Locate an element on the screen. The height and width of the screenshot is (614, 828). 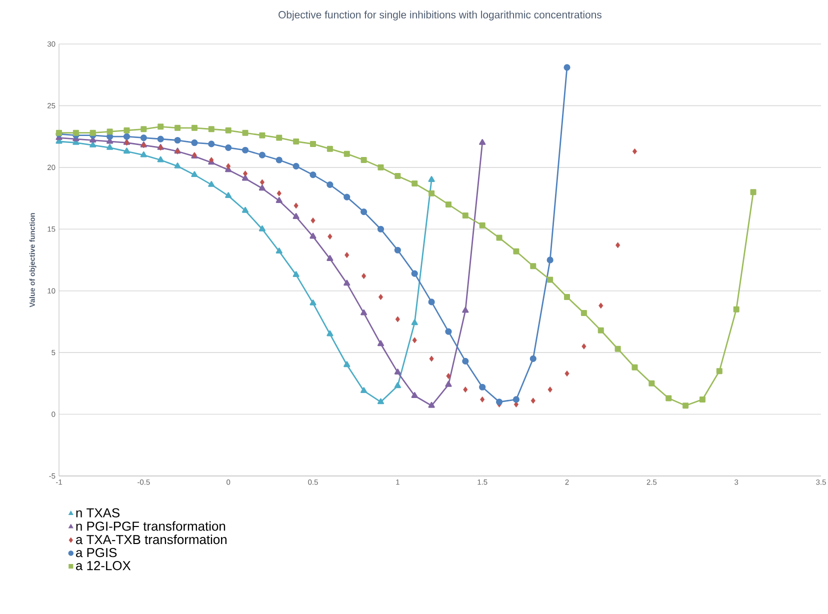
legend-label: a PGIS is located at coordinates (96, 553).